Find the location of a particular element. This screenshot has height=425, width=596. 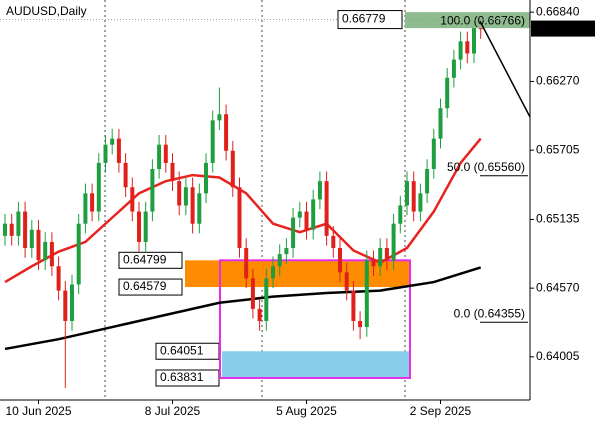

current-price-box is located at coordinates (563, 28).